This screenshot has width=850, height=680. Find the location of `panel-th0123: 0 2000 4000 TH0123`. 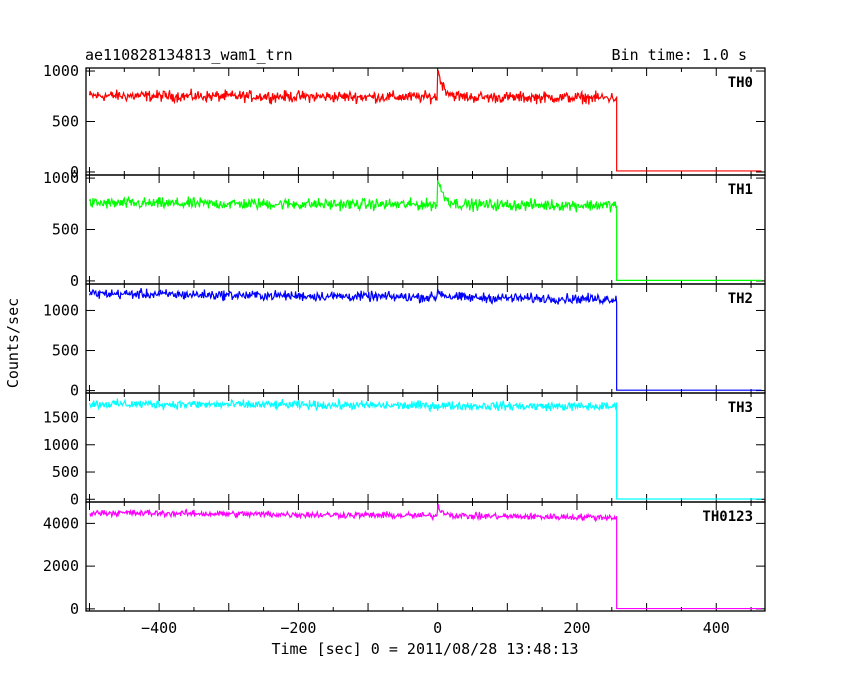

panel-th0123: 0 2000 4000 TH0123 is located at coordinates (404, 559).